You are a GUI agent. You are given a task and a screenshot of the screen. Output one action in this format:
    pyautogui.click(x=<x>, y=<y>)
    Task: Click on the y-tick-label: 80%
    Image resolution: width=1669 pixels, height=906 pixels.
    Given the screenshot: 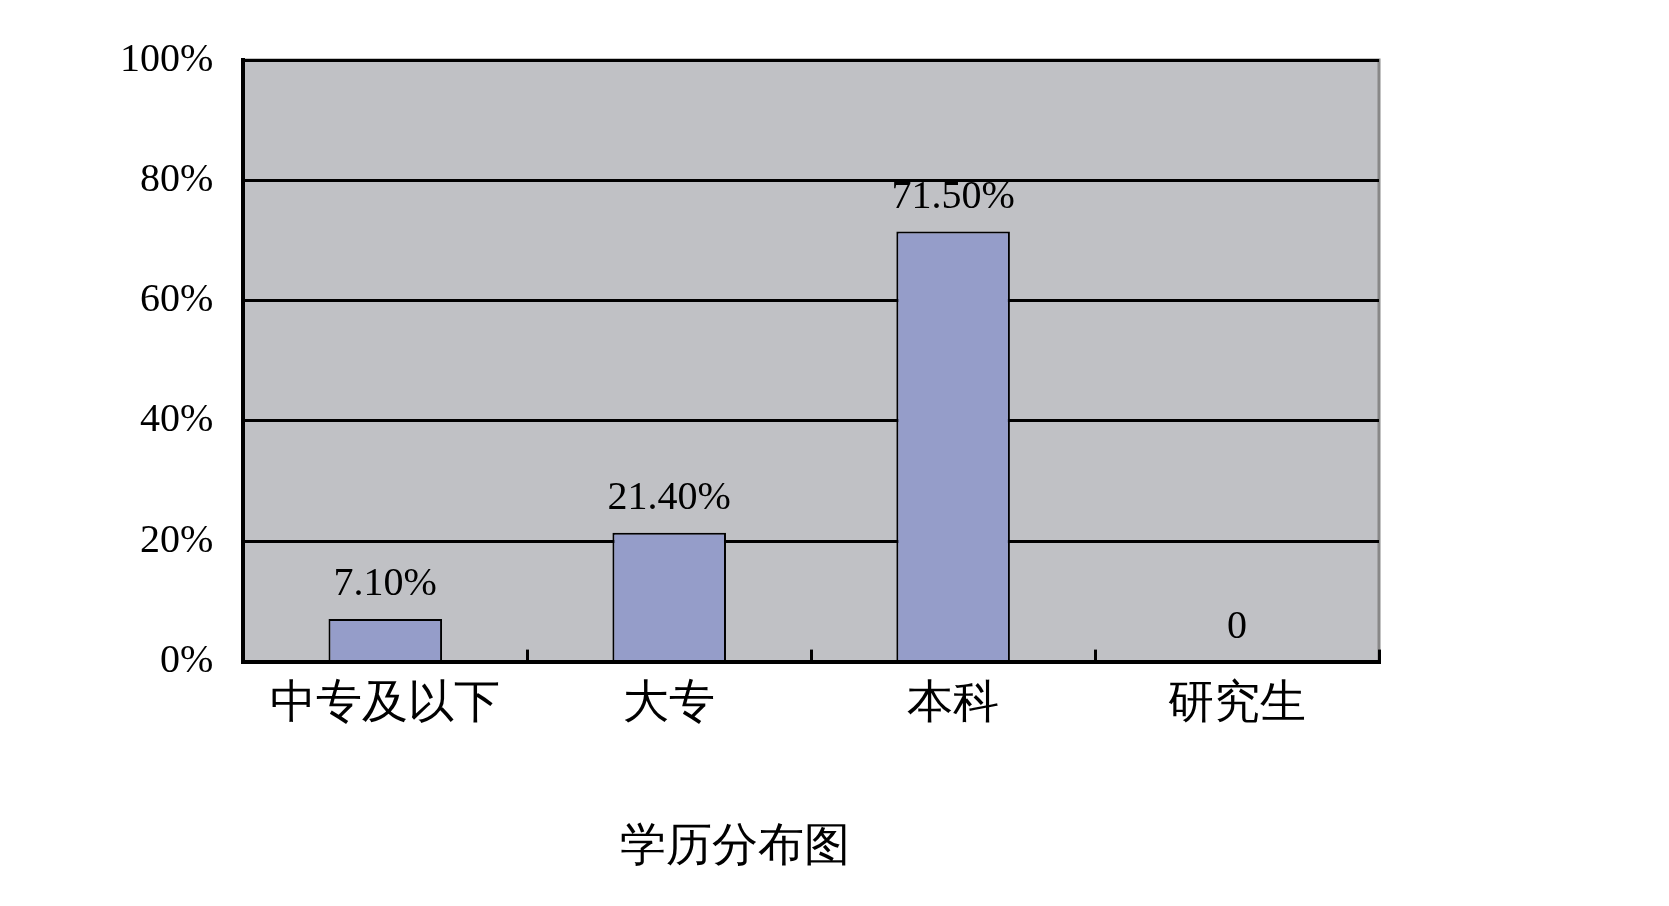 What is the action you would take?
    pyautogui.click(x=176, y=177)
    